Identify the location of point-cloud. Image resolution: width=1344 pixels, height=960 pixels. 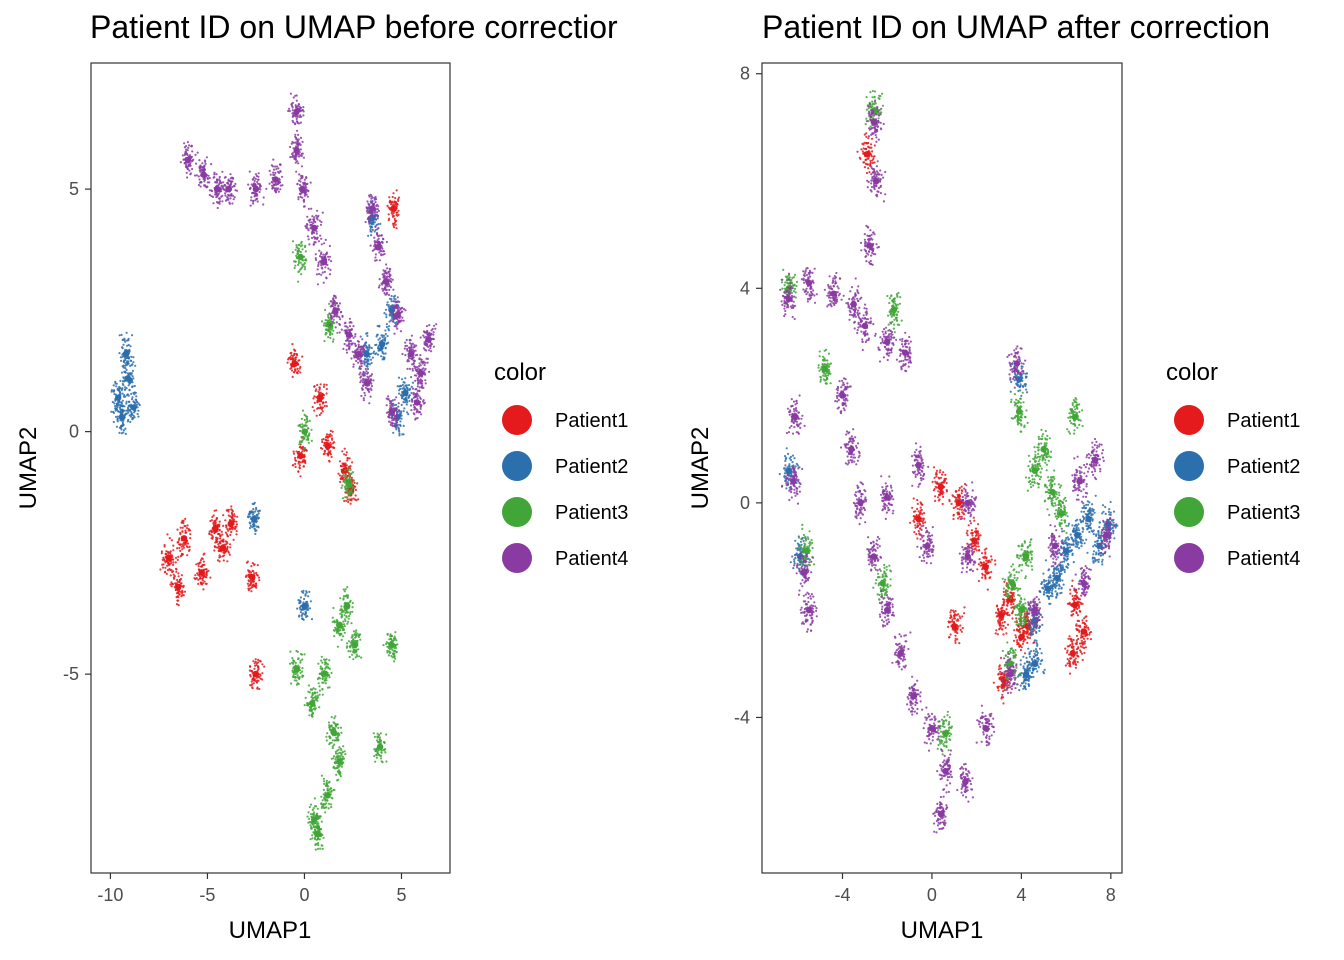
(184, 538).